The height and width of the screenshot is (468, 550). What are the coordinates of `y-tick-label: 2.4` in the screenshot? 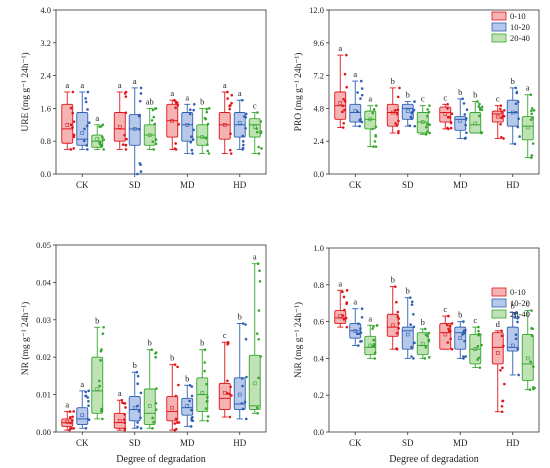 It's located at (318, 141).